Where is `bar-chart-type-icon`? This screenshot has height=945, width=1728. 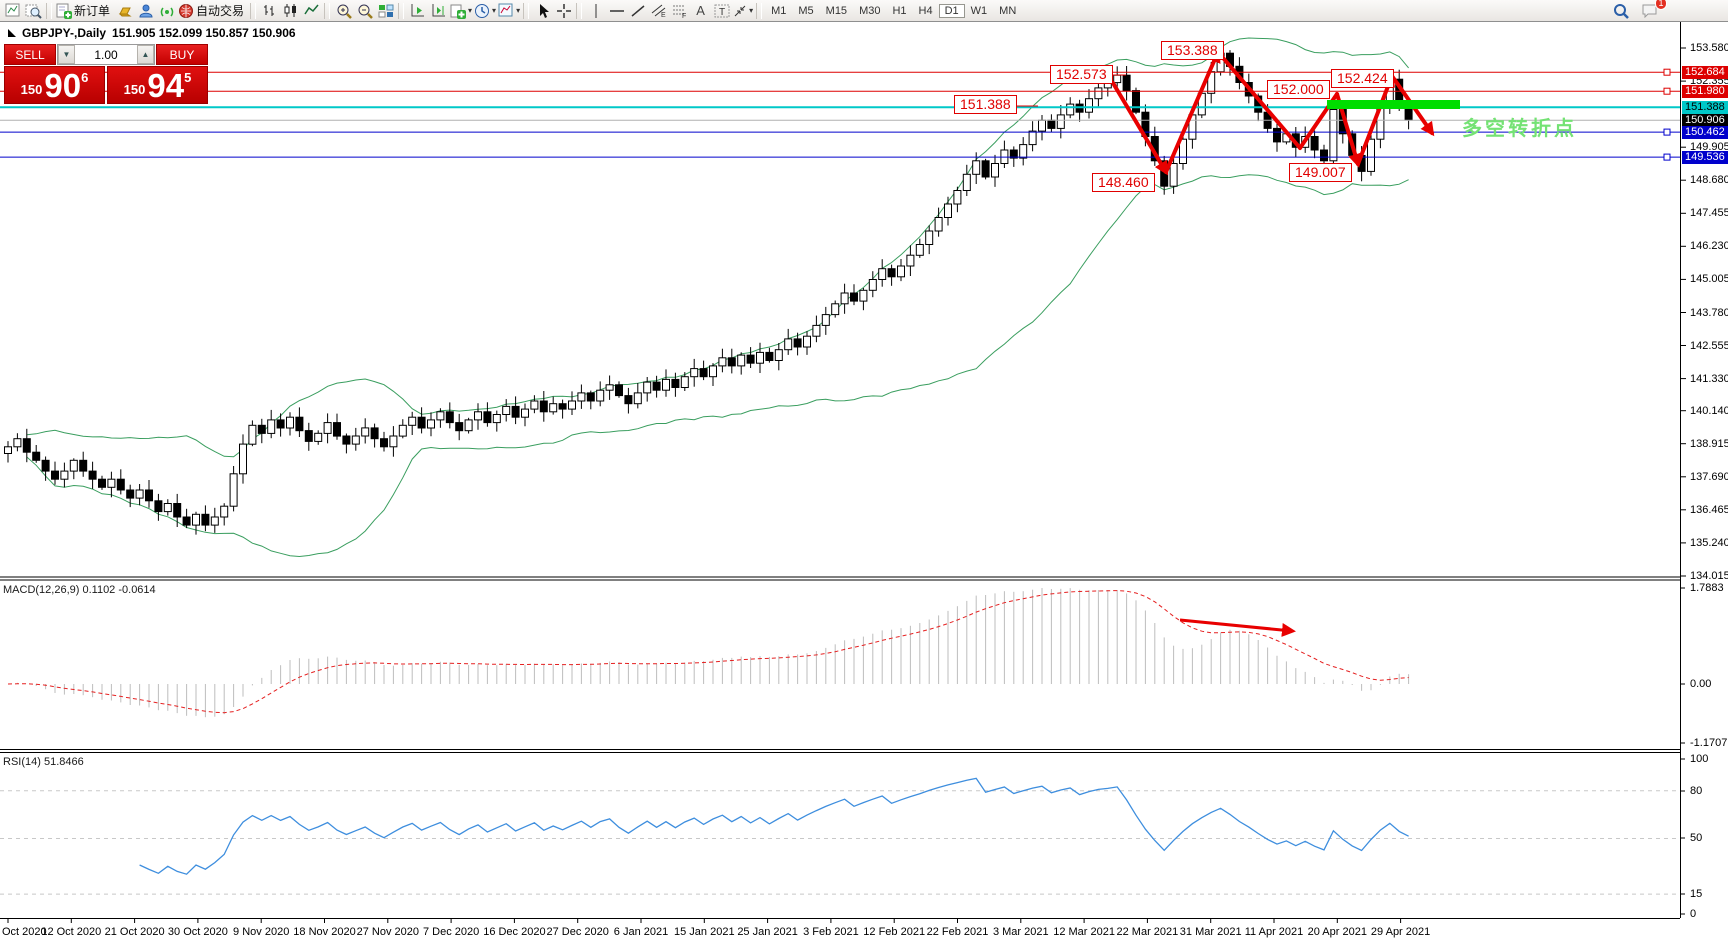 bar-chart-type-icon is located at coordinates (269, 11).